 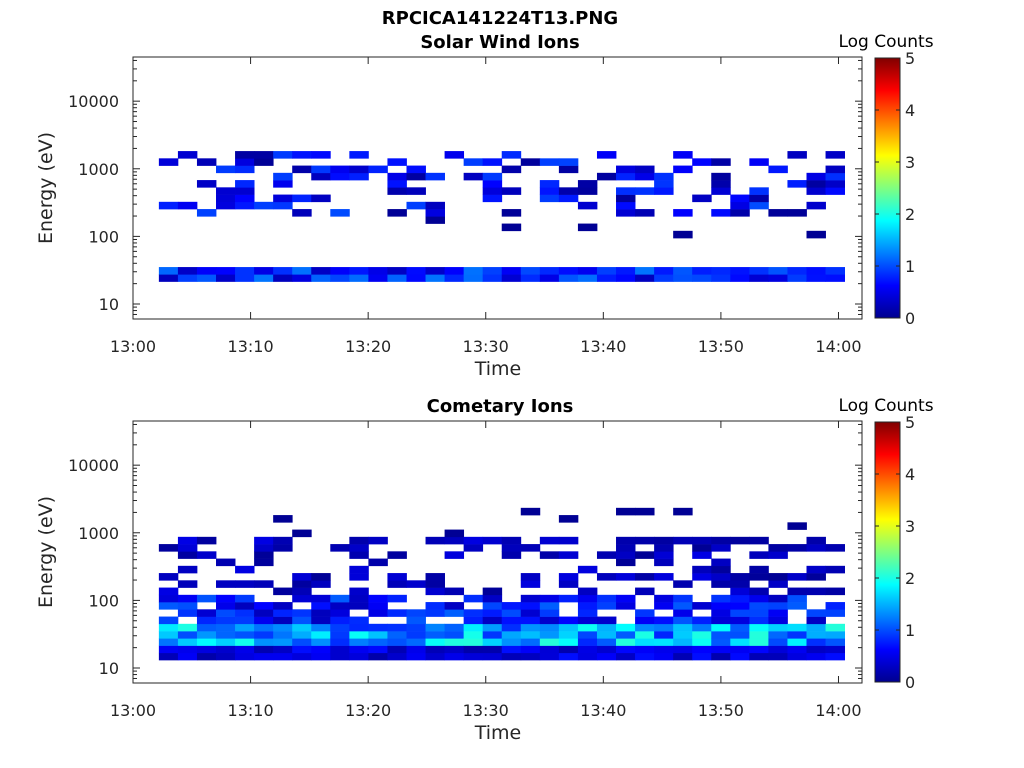 I want to click on cometary-title: Cometary Ions, so click(x=500, y=406).